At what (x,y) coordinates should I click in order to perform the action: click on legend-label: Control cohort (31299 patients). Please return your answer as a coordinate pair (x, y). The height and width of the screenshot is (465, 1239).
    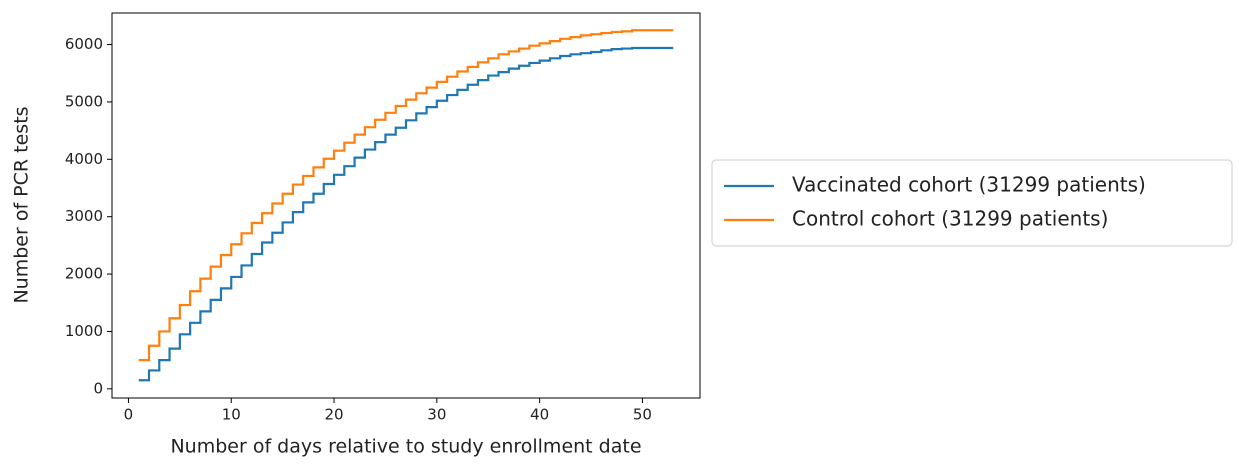
    Looking at the image, I should click on (950, 219).